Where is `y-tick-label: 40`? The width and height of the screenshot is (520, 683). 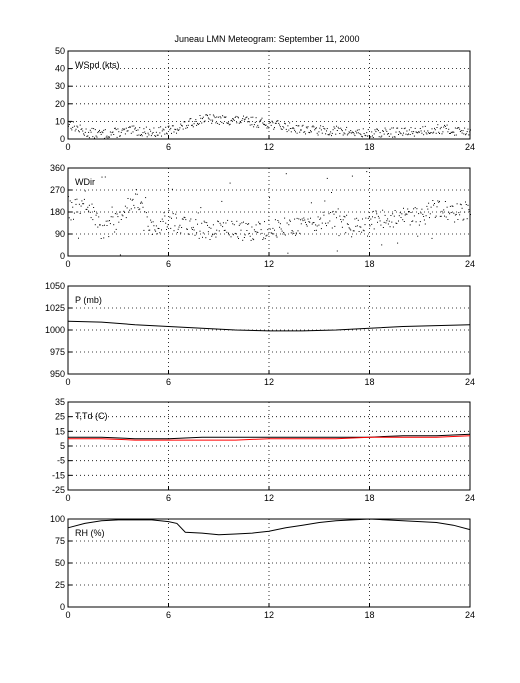 y-tick-label: 40 is located at coordinates (60, 69).